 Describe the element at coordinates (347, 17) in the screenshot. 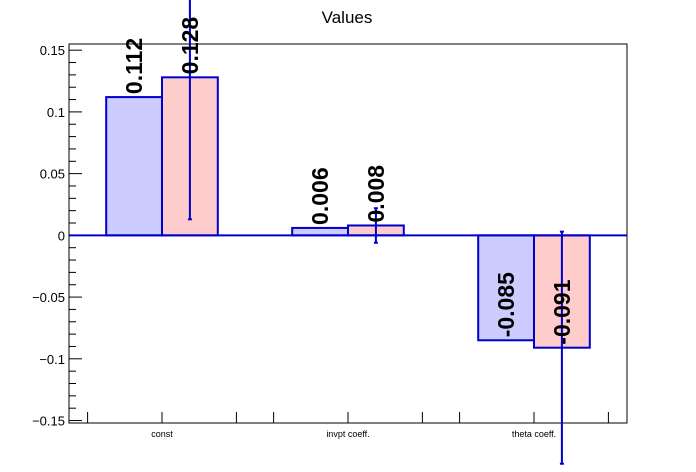

I see `chart-title: Values` at that location.